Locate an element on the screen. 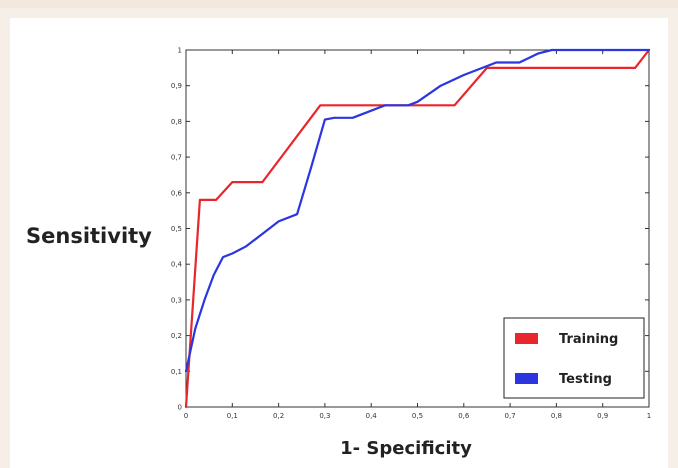 This screenshot has height=468, width=678. x-tick-label: 0 is located at coordinates (186, 416).